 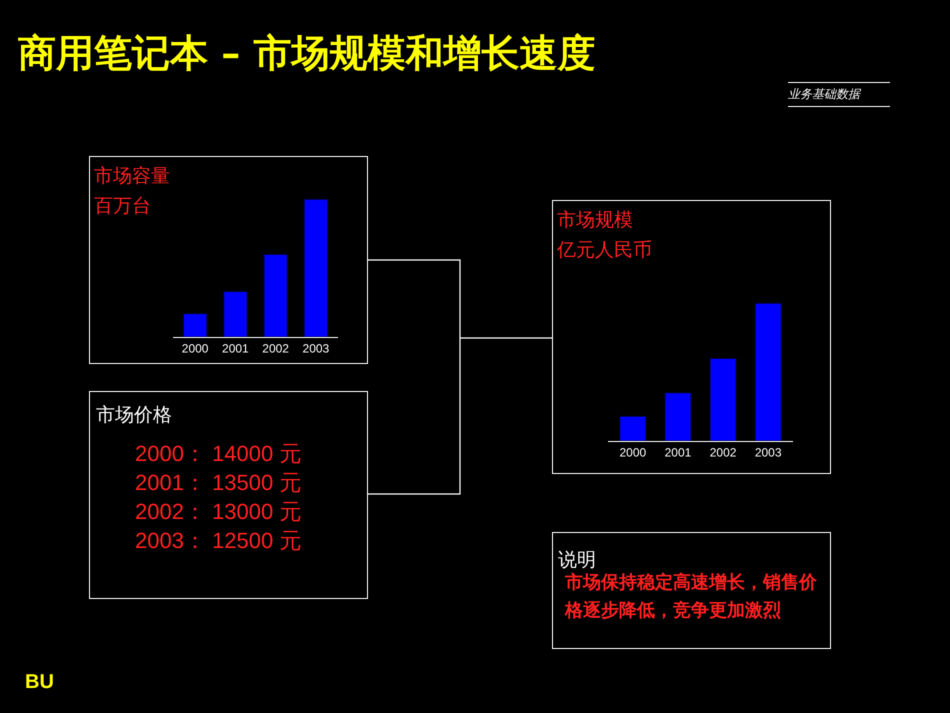 What do you see at coordinates (218, 483) in the screenshot?
I see `text: 2001： 13500 元` at bounding box center [218, 483].